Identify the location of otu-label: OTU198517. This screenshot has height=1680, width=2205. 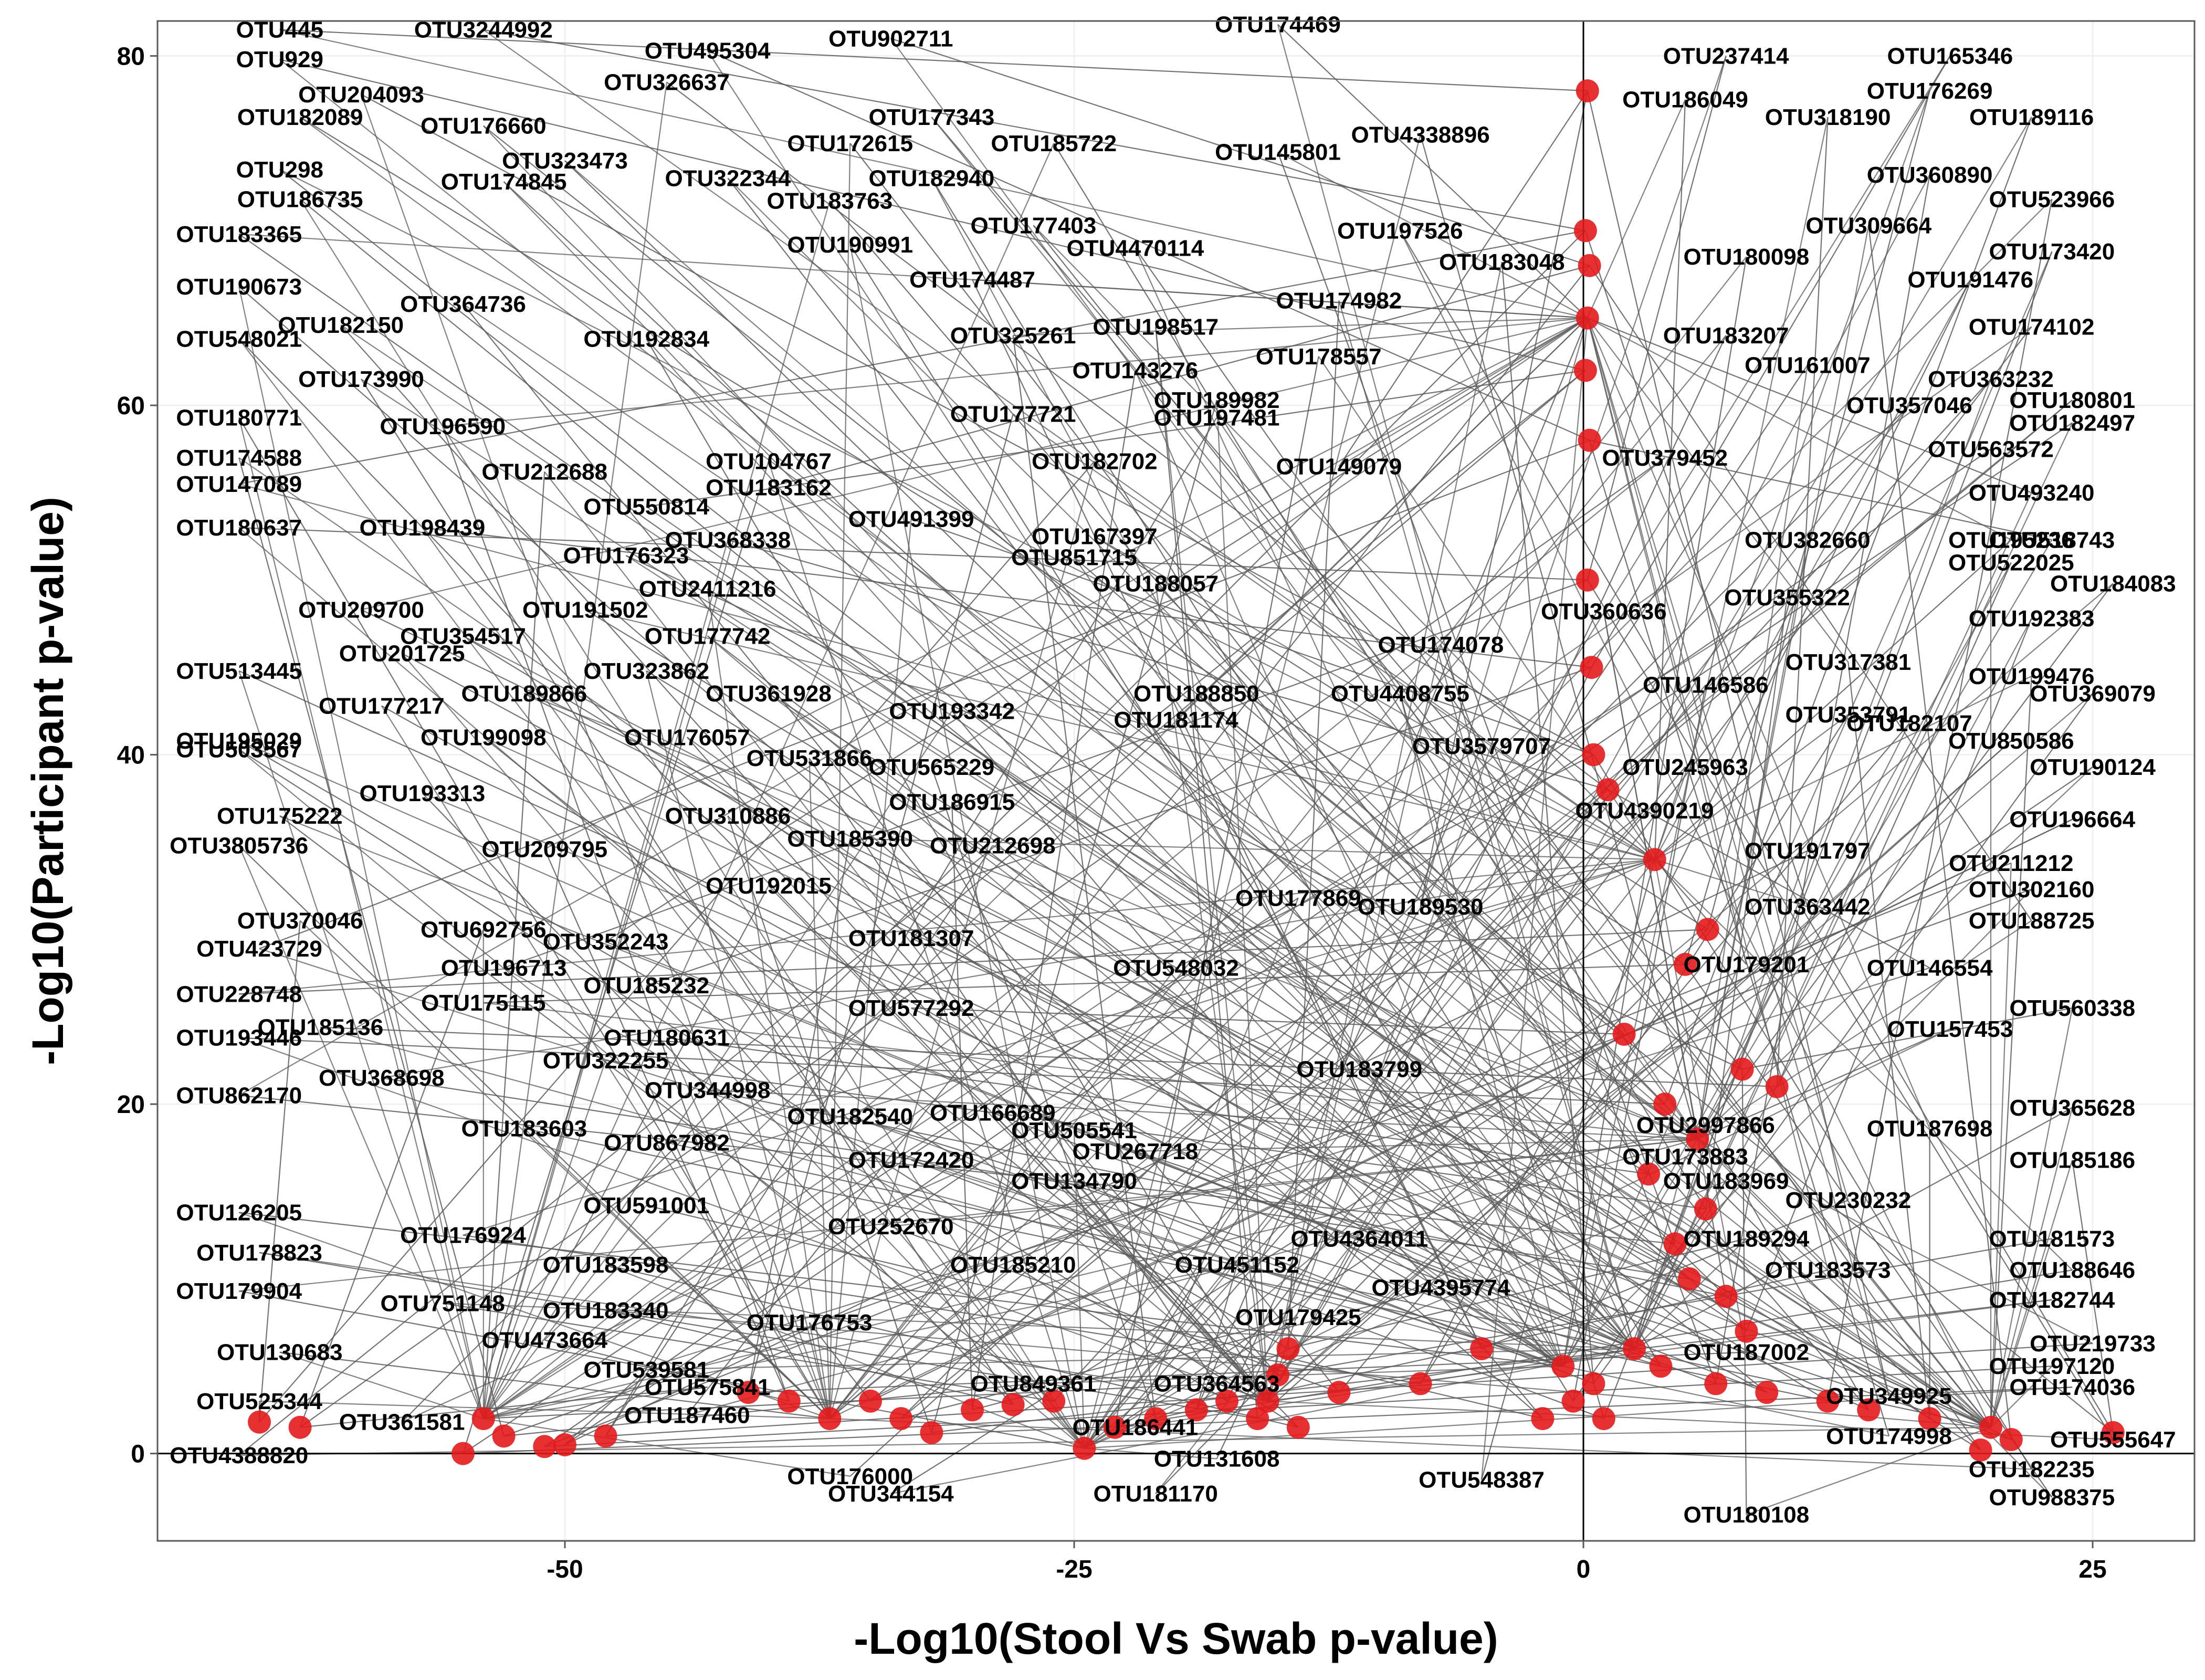
(1156, 327).